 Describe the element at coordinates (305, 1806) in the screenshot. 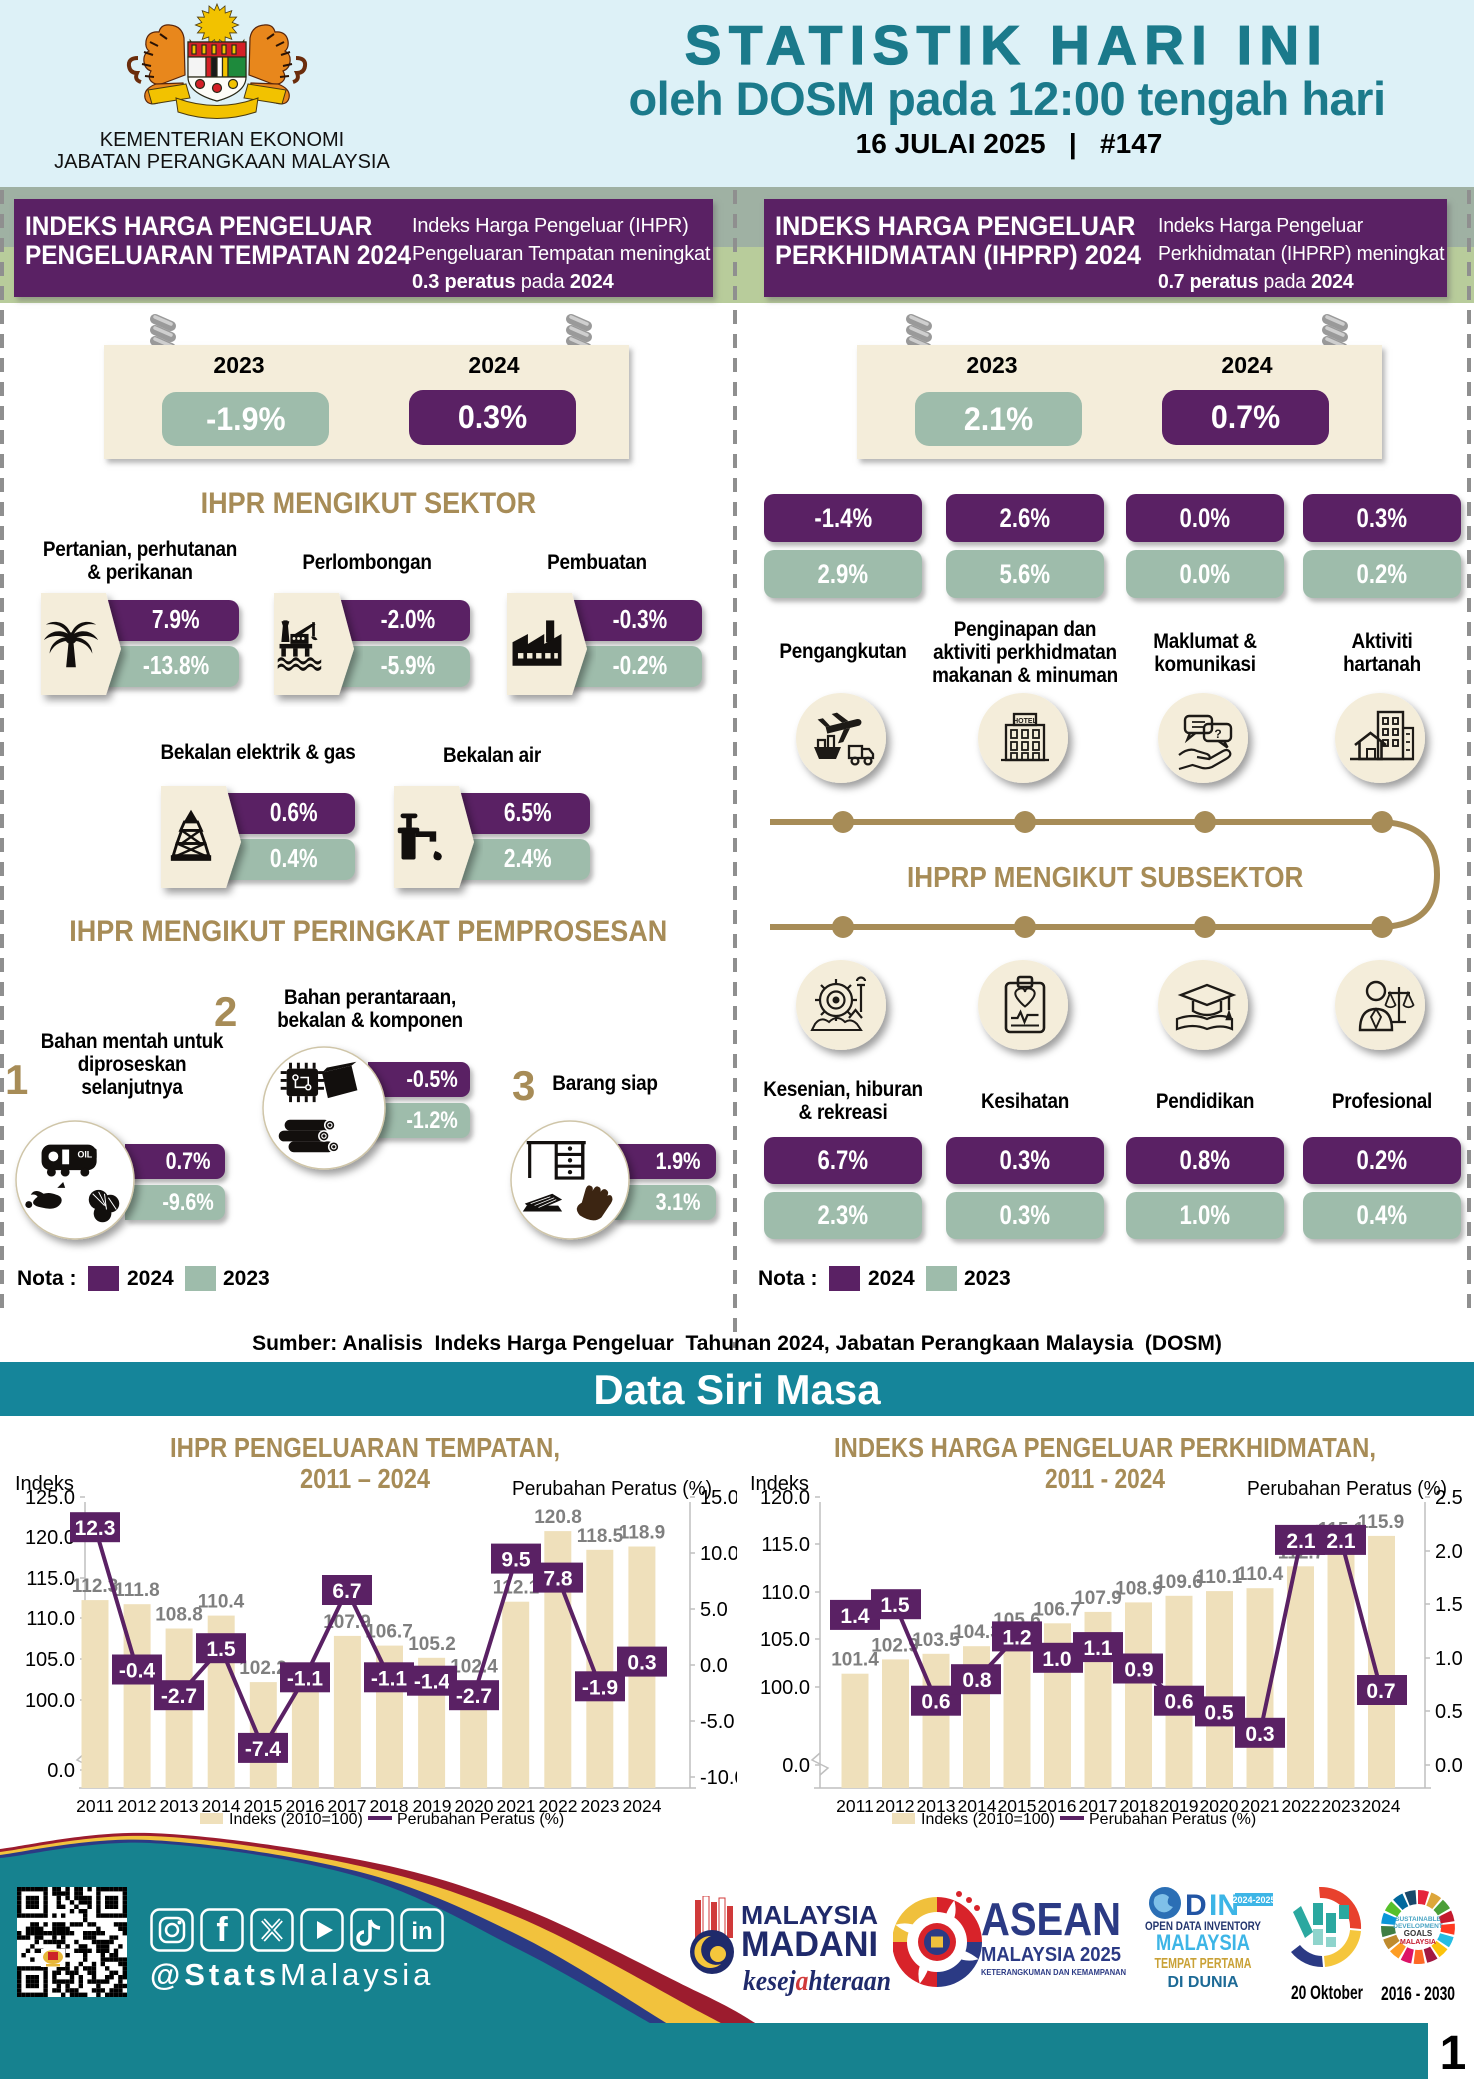

I see `svg-text: 2016` at that location.